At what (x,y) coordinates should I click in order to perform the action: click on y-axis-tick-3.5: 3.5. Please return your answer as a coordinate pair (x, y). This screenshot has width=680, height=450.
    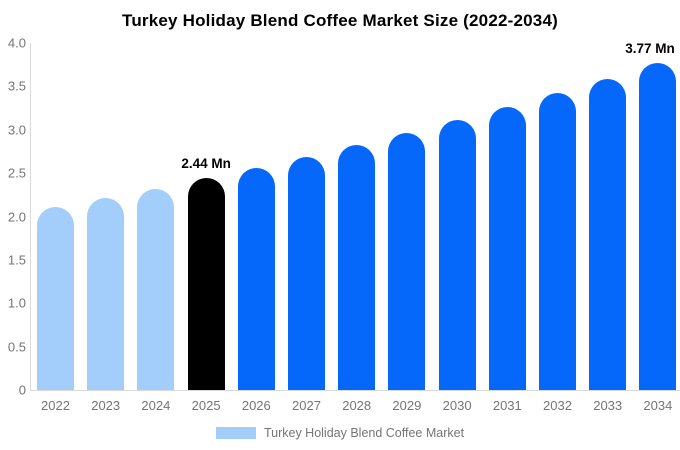
    Looking at the image, I should click on (16, 86).